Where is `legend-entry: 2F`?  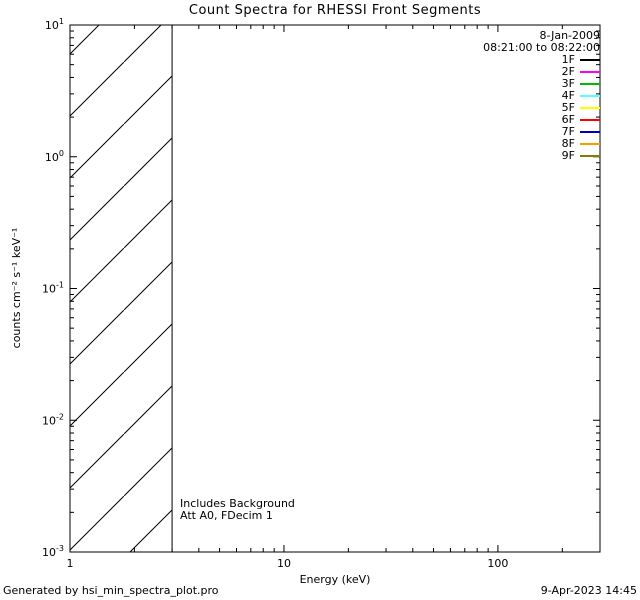 legend-entry: 2F is located at coordinates (541, 72).